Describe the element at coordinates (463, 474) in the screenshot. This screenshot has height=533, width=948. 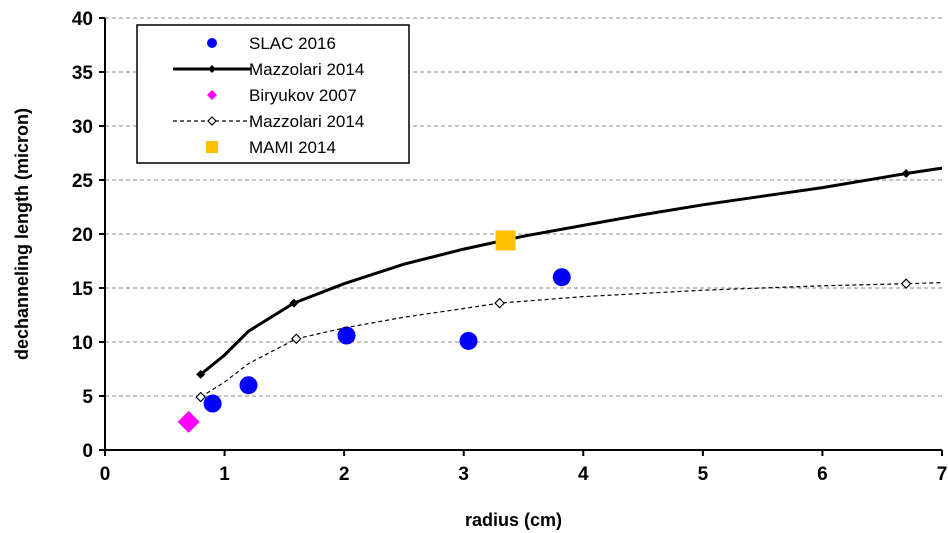
I see `x-tick-label: 3` at that location.